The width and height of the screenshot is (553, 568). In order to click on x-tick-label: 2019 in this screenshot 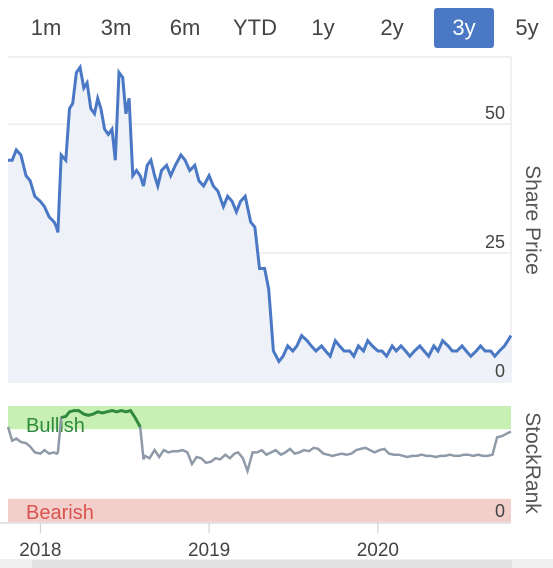, I will do `click(209, 550)`.